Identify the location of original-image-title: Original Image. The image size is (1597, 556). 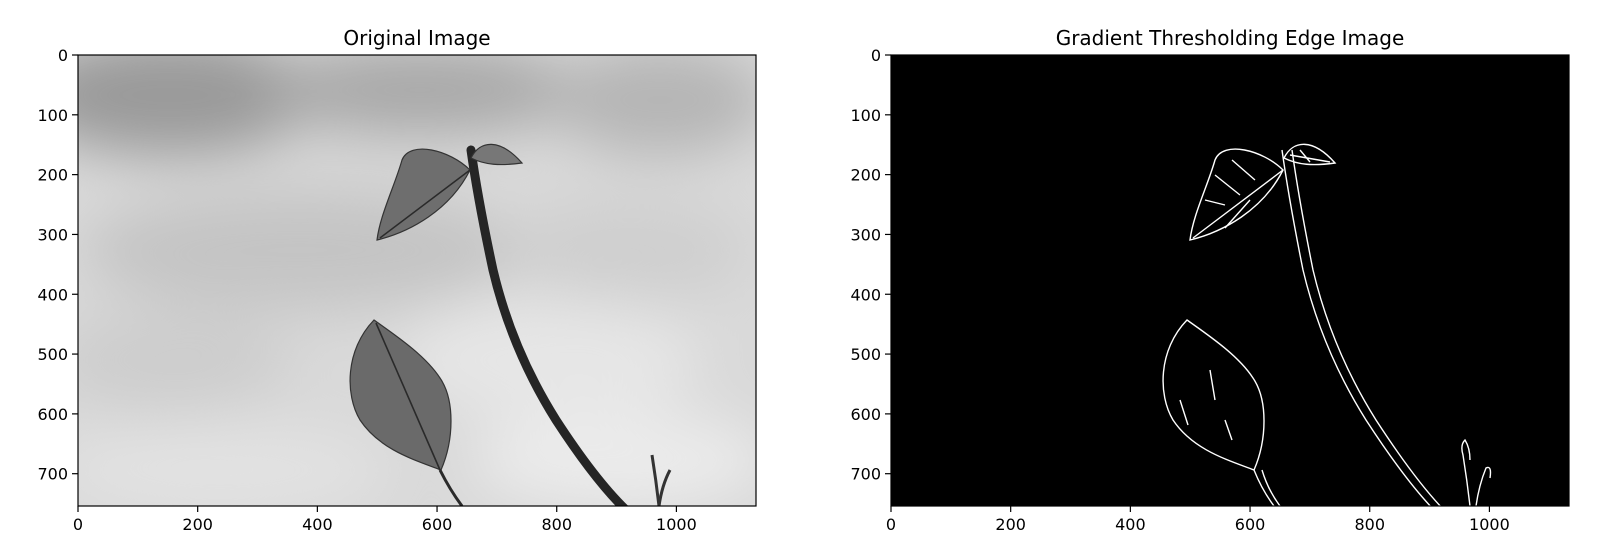
(416, 38).